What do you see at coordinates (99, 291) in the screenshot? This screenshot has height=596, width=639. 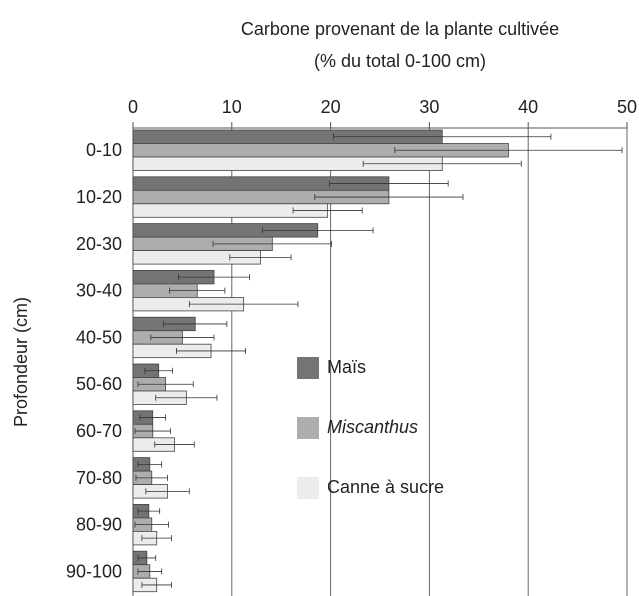 I see `y-tick-label: 30-40` at bounding box center [99, 291].